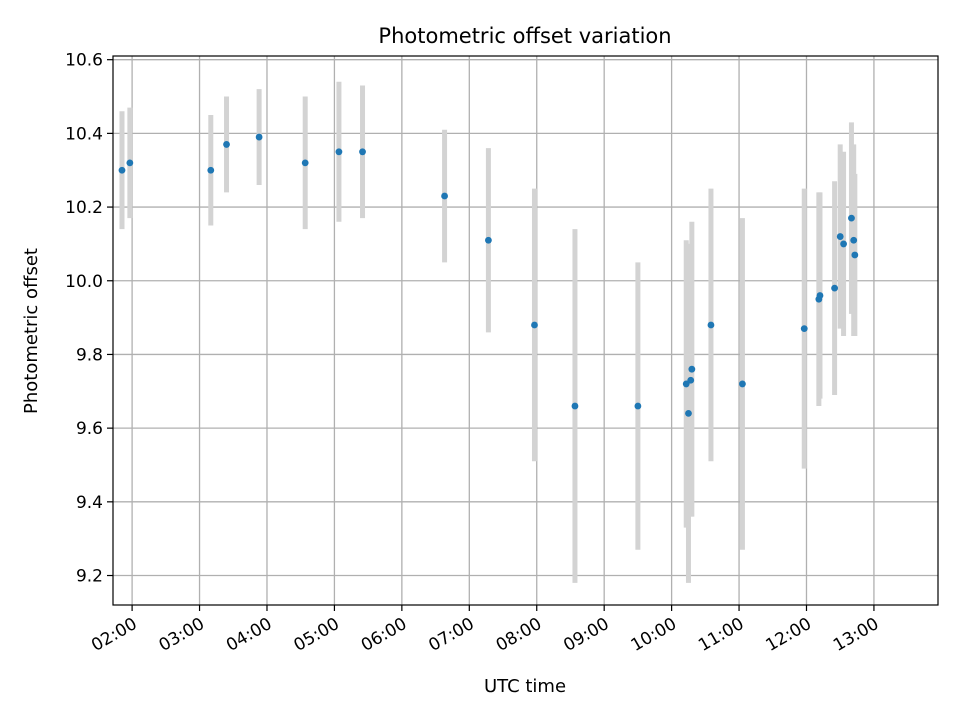 The image size is (960, 720). What do you see at coordinates (525, 686) in the screenshot?
I see `x-axis-title: UTC time` at bounding box center [525, 686].